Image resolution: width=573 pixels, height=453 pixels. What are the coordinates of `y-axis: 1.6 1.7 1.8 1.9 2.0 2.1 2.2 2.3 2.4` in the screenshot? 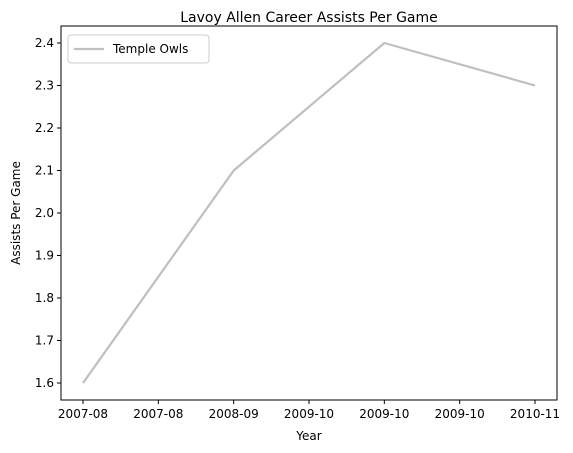 It's located at (48, 213).